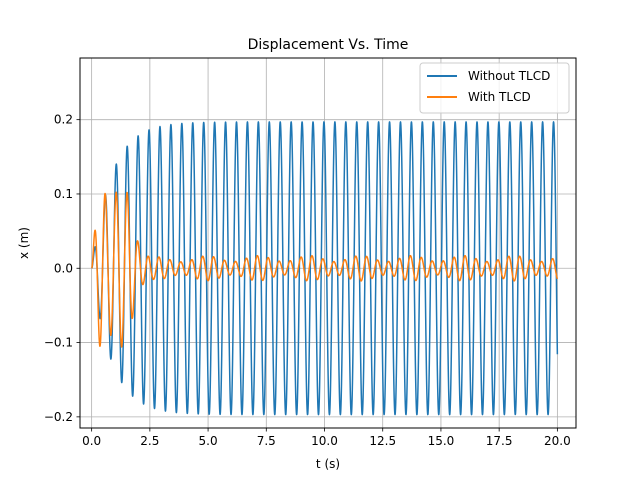 Image resolution: width=640 pixels, height=480 pixels. Describe the element at coordinates (24, 243) in the screenshot. I see `y-axis-label: x (m)` at that location.